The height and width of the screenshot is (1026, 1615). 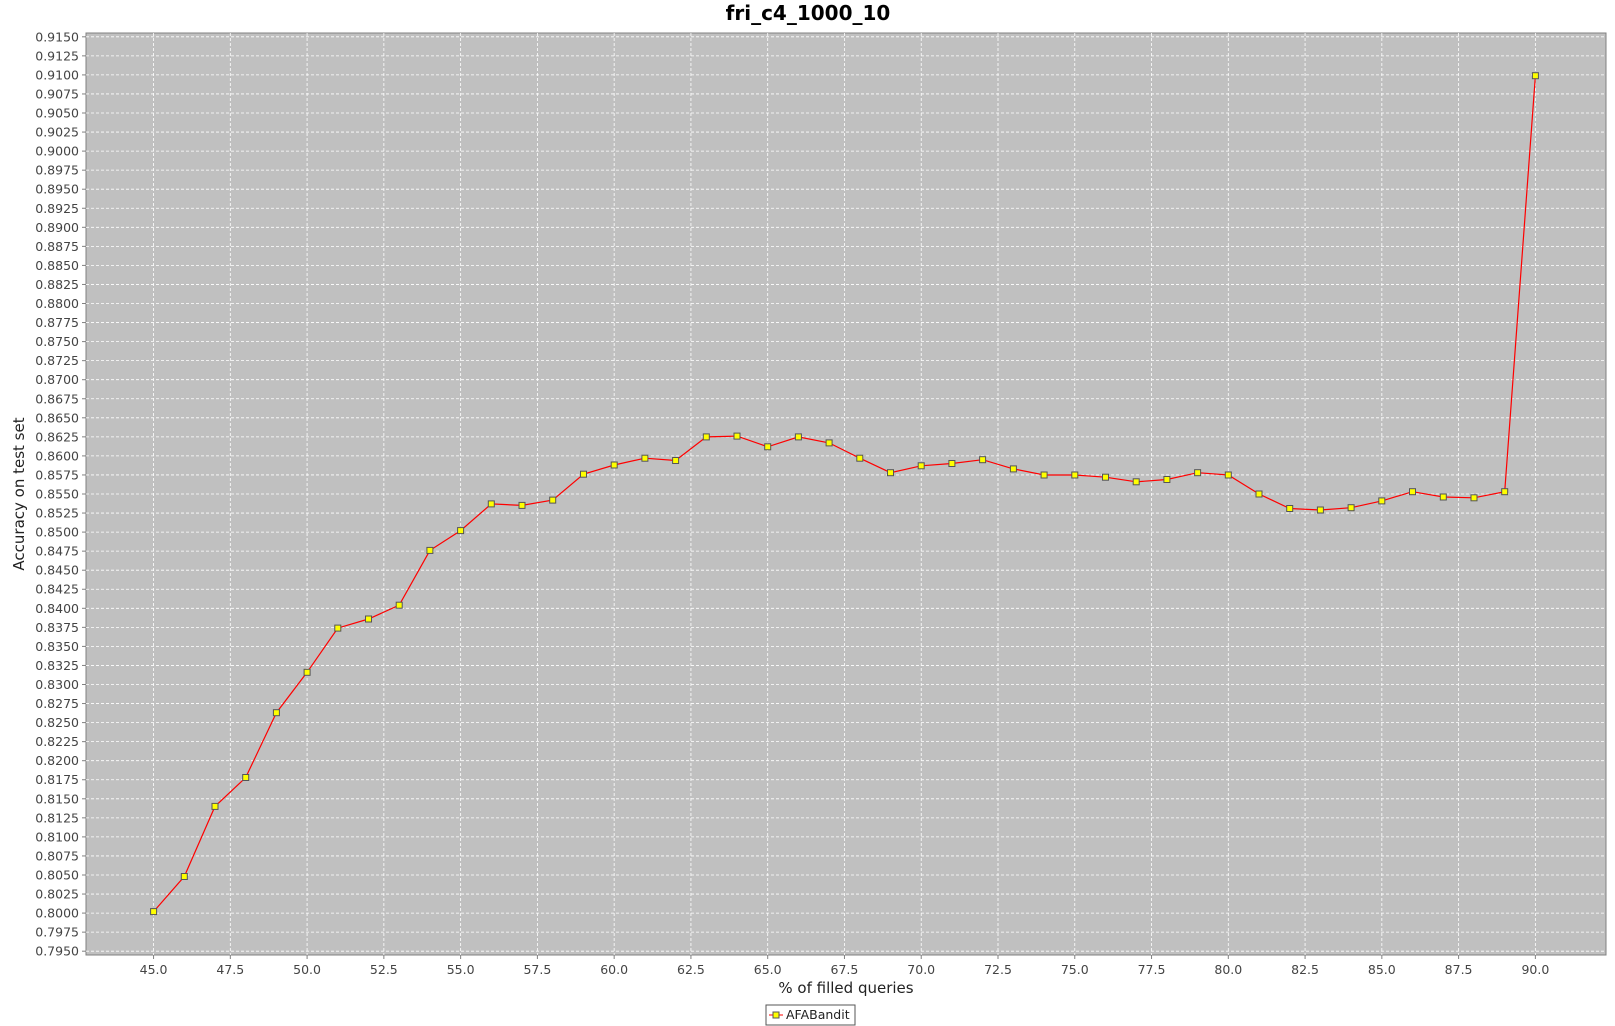 What do you see at coordinates (57, 36) in the screenshot?
I see `y-tick-label: 0.9150` at bounding box center [57, 36].